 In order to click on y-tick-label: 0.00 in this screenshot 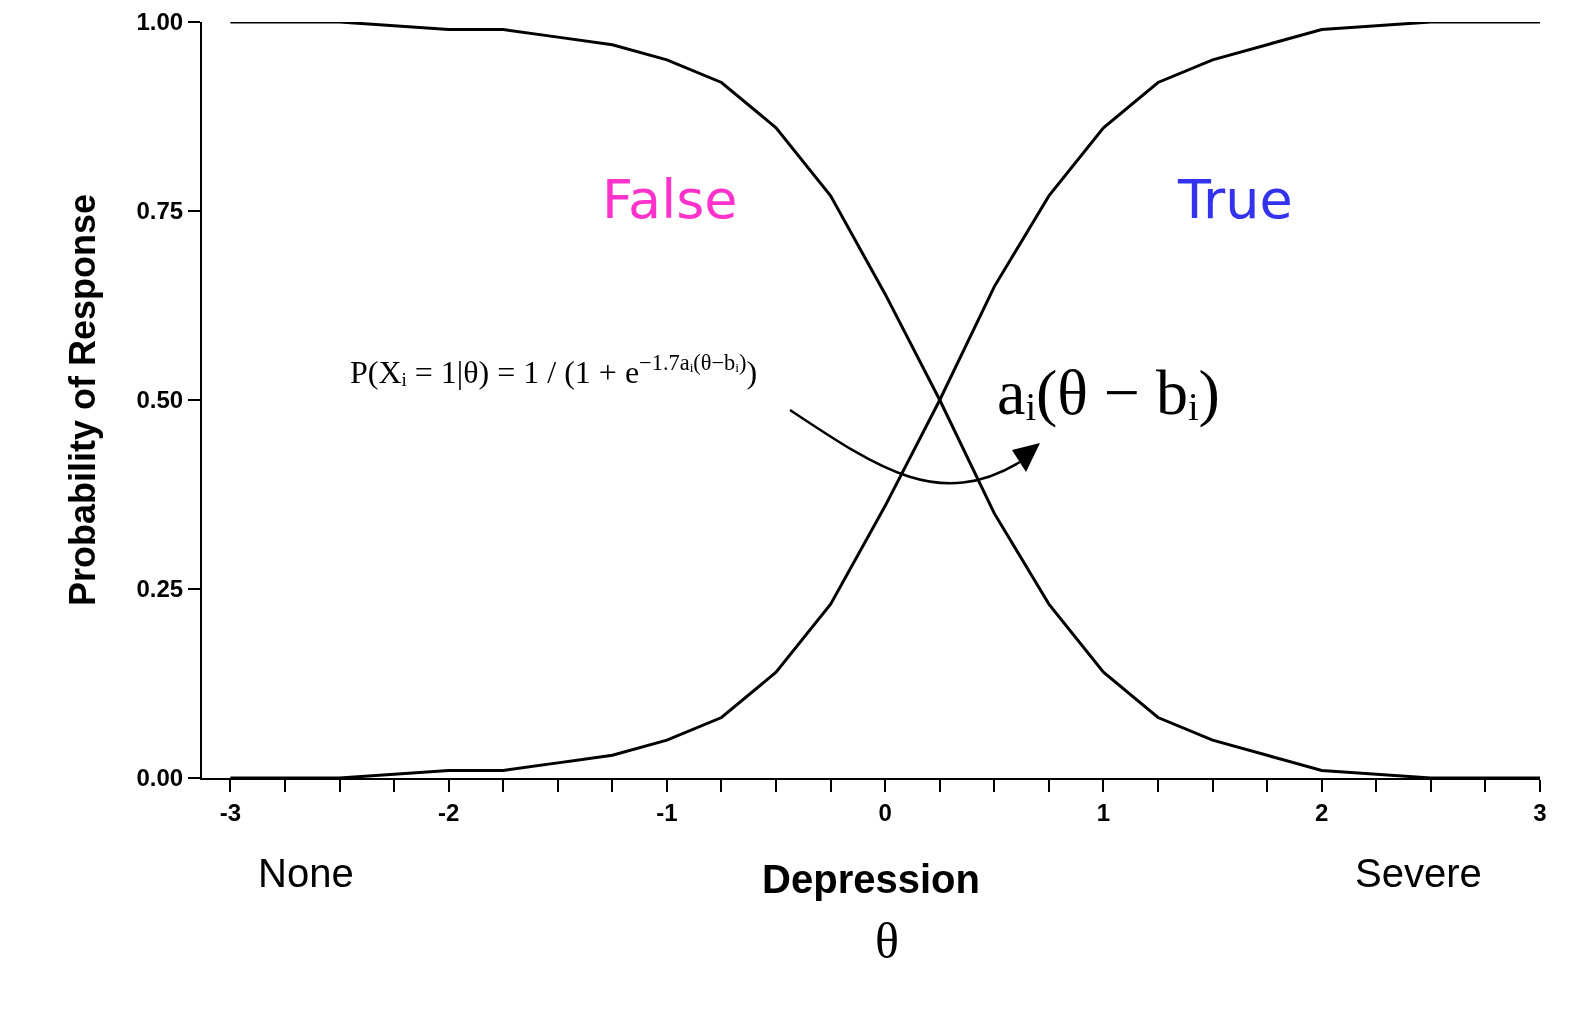, I will do `click(160, 778)`.